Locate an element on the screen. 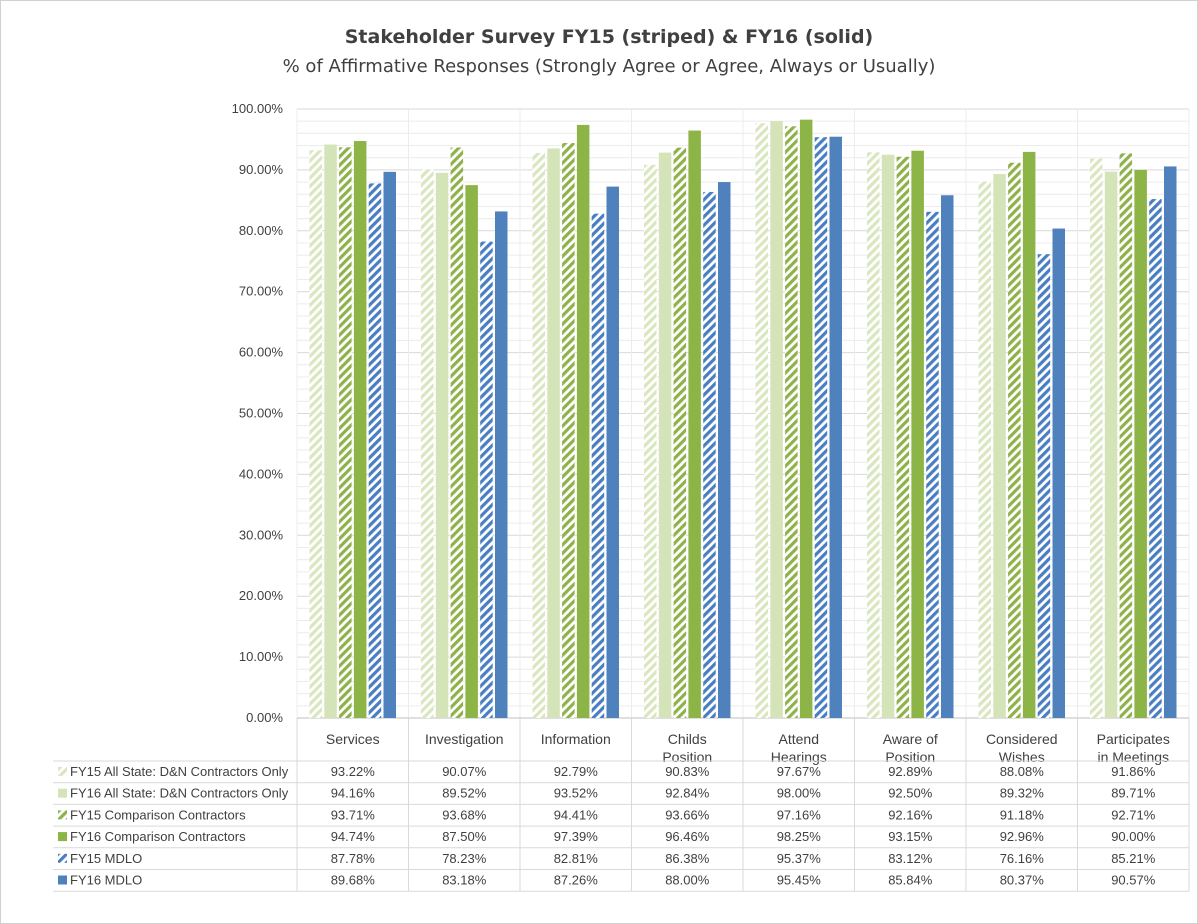 This screenshot has width=1198, height=924. y-tick-label: 100.00% is located at coordinates (258, 108).